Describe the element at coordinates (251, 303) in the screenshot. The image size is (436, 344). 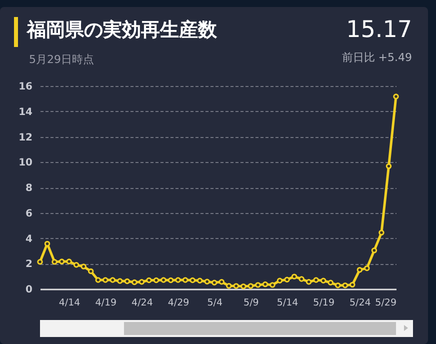
I see `x-tick-label: 5/9` at that location.